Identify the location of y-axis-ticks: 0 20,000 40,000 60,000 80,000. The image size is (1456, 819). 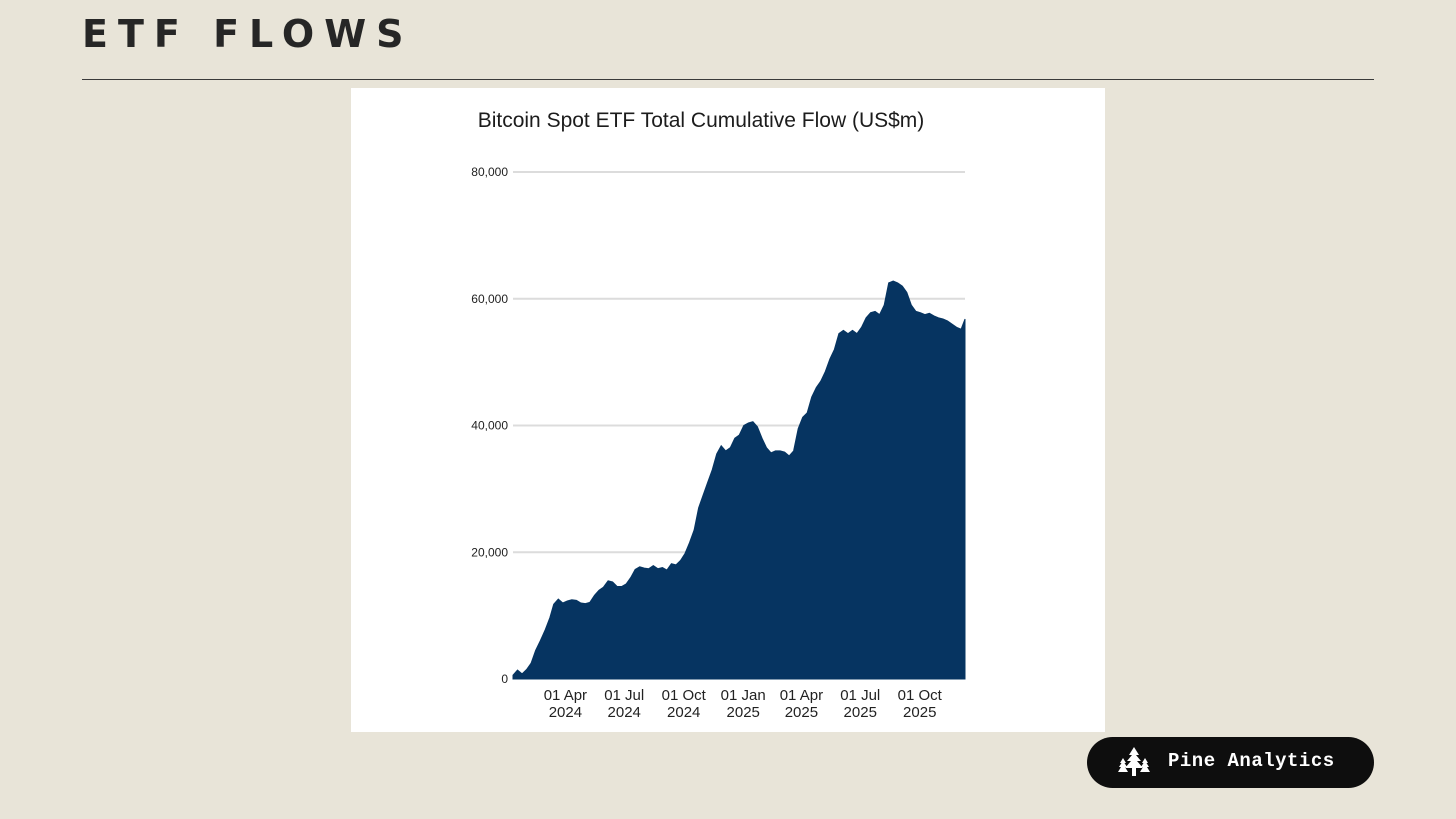
(489, 425).